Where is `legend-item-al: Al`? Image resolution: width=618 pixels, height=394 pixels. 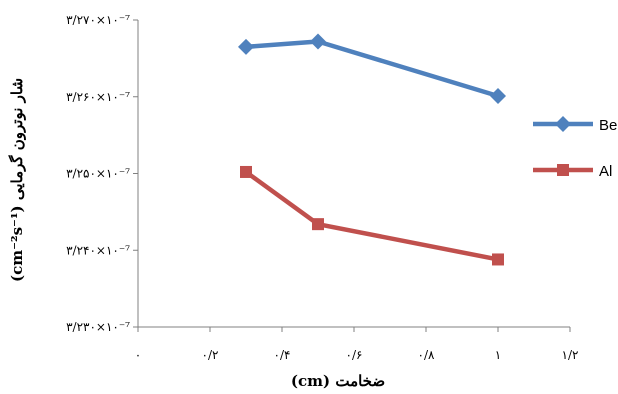 legend-item-al: Al is located at coordinates (572, 171).